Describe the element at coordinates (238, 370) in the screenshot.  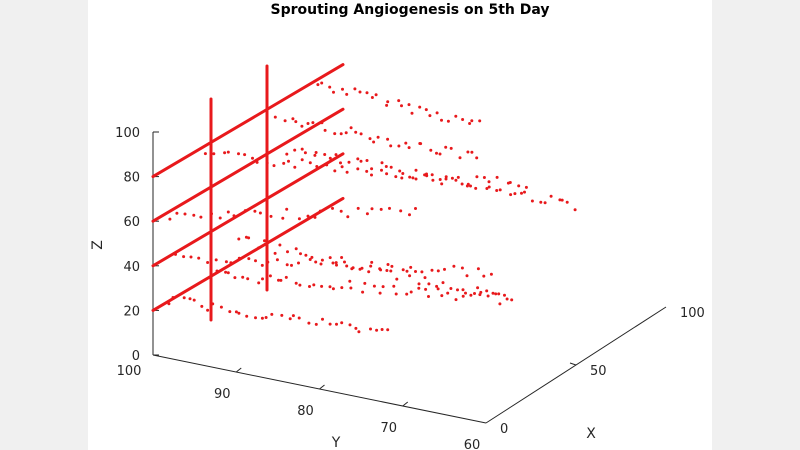
I see `y-tick-mark` at that location.